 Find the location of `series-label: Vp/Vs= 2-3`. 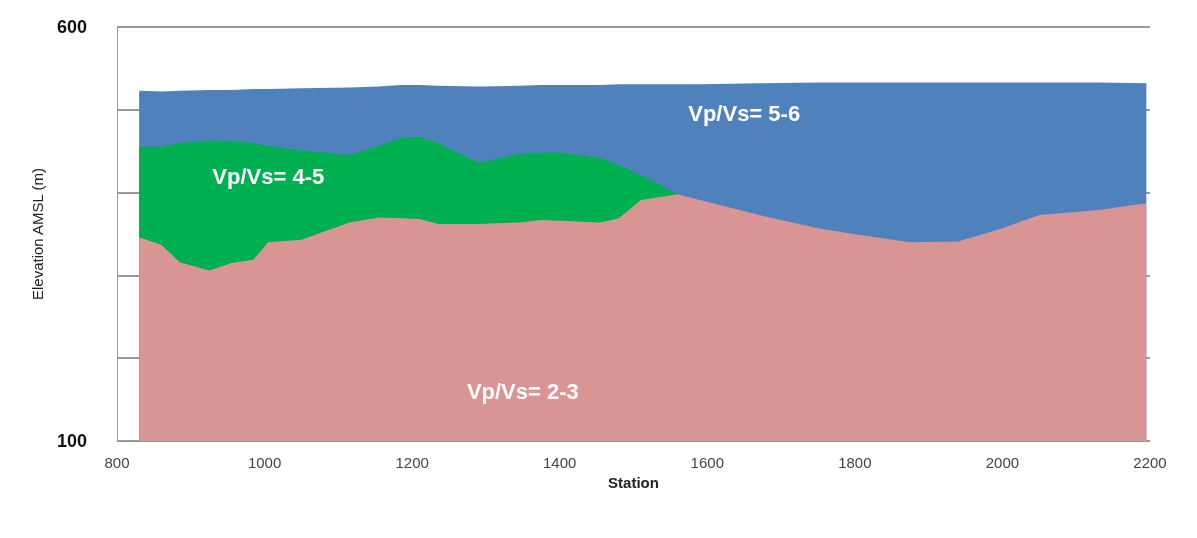

series-label: Vp/Vs= 2-3 is located at coordinates (522, 391).